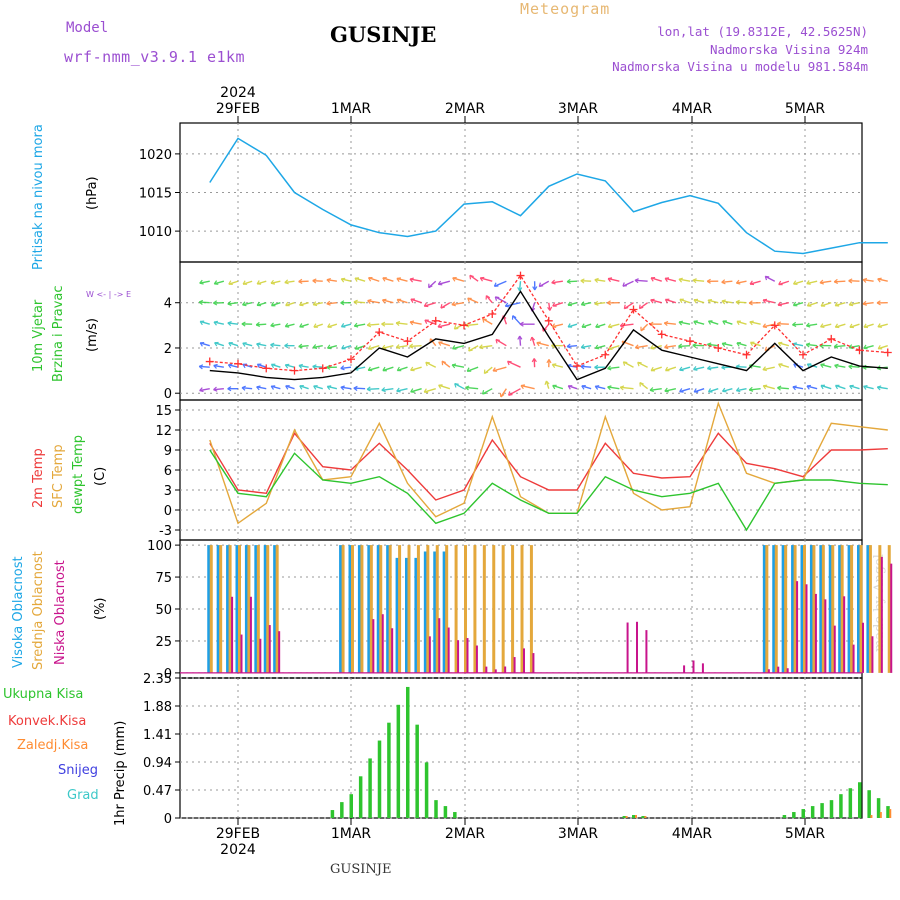 The width and height of the screenshot is (900, 900). I want to click on pressure-ytick-label: 1015, so click(155, 194).